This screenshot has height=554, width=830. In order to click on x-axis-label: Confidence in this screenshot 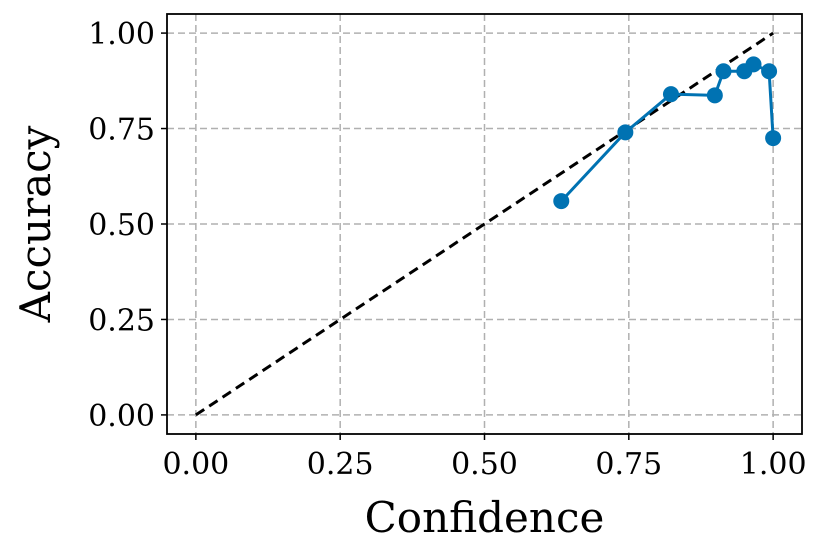, I will do `click(485, 517)`.